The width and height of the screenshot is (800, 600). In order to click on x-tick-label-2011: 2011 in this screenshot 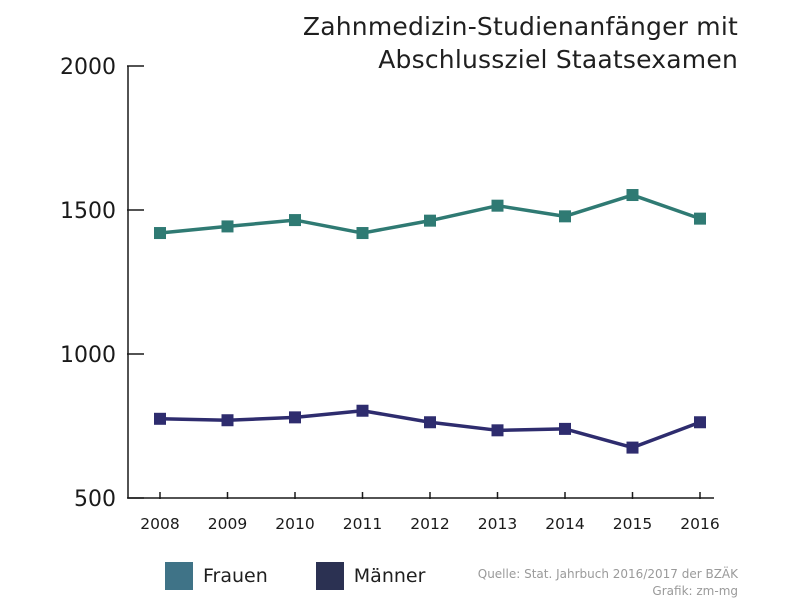, I will do `click(362, 524)`.